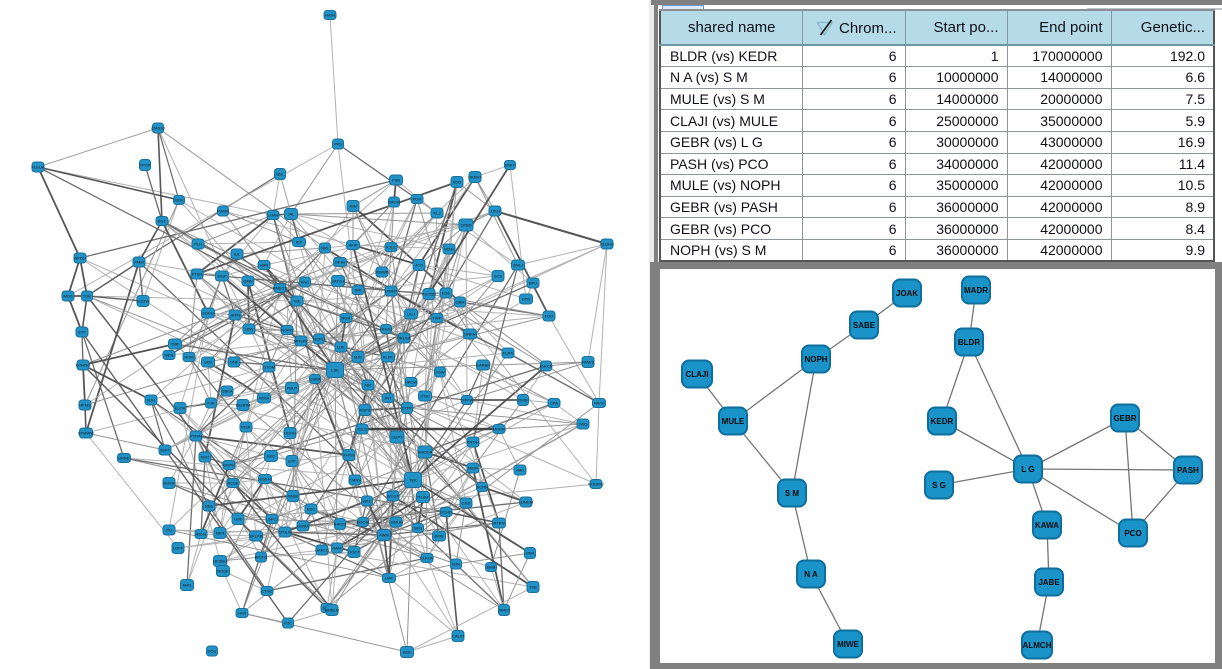 This screenshot has width=1222, height=669. Describe the element at coordinates (419, 265) in the screenshot. I see `svg-text: JCO` at that location.